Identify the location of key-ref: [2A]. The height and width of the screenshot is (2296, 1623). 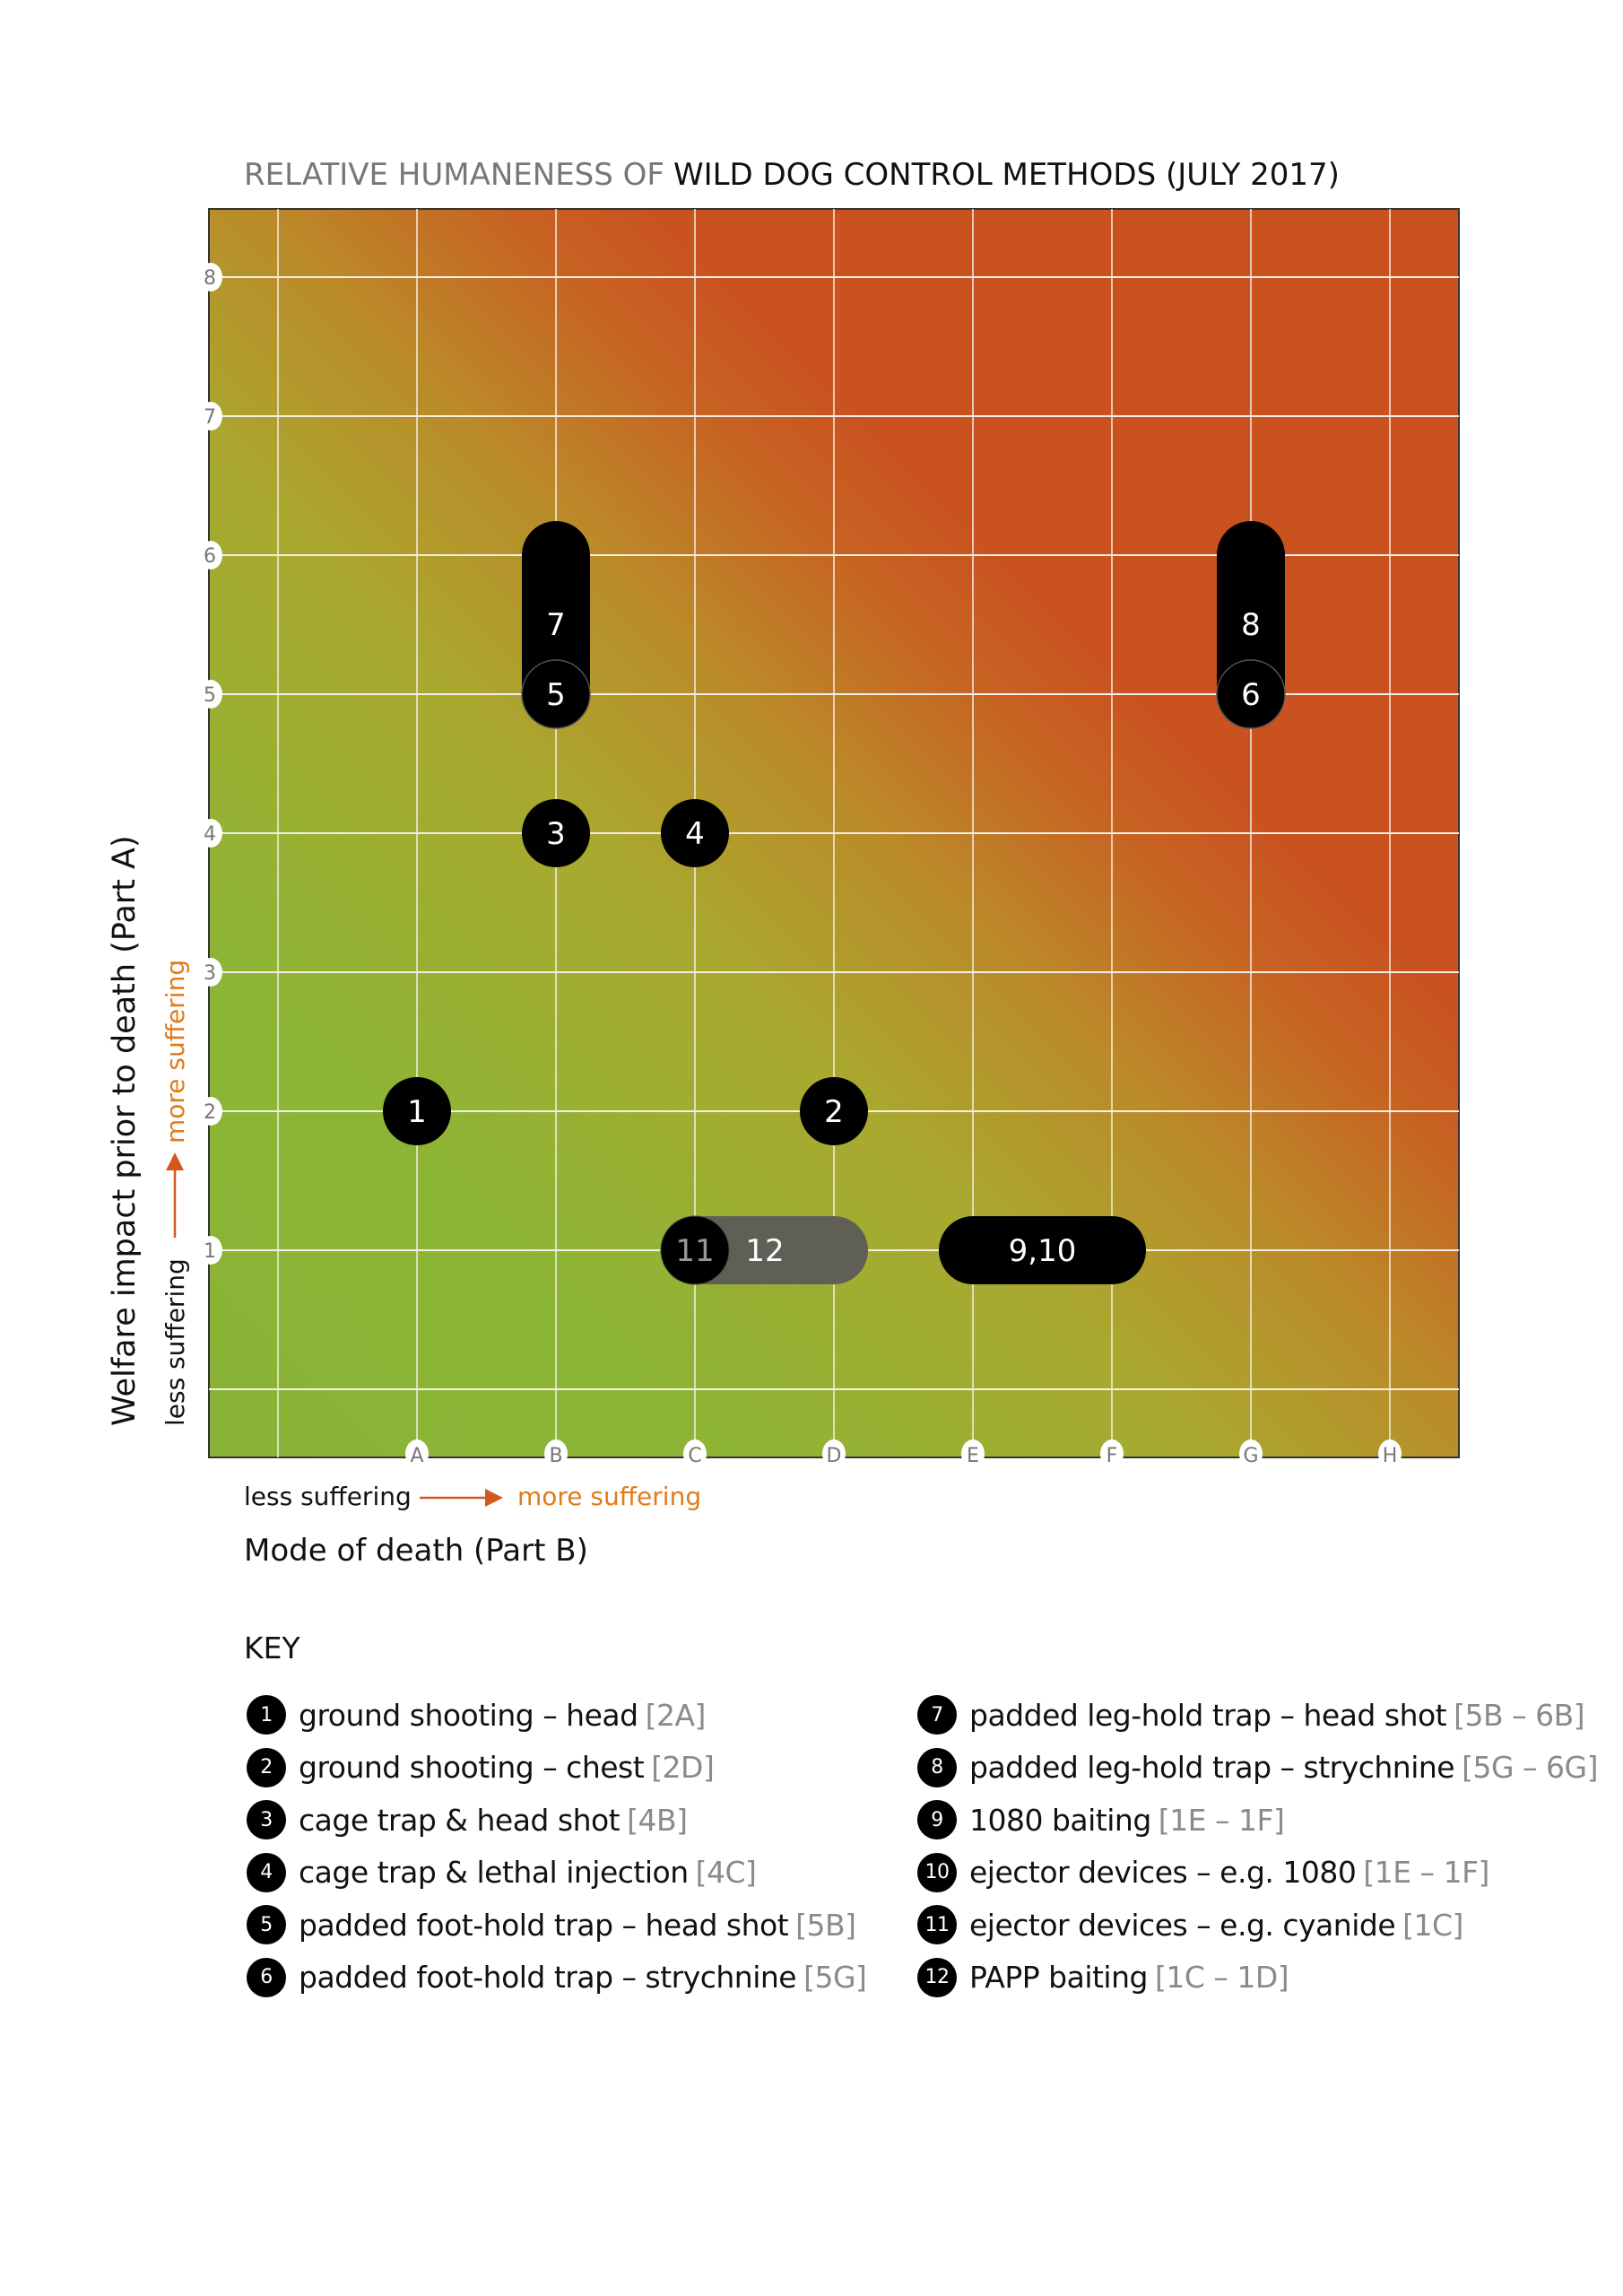
(676, 1715).